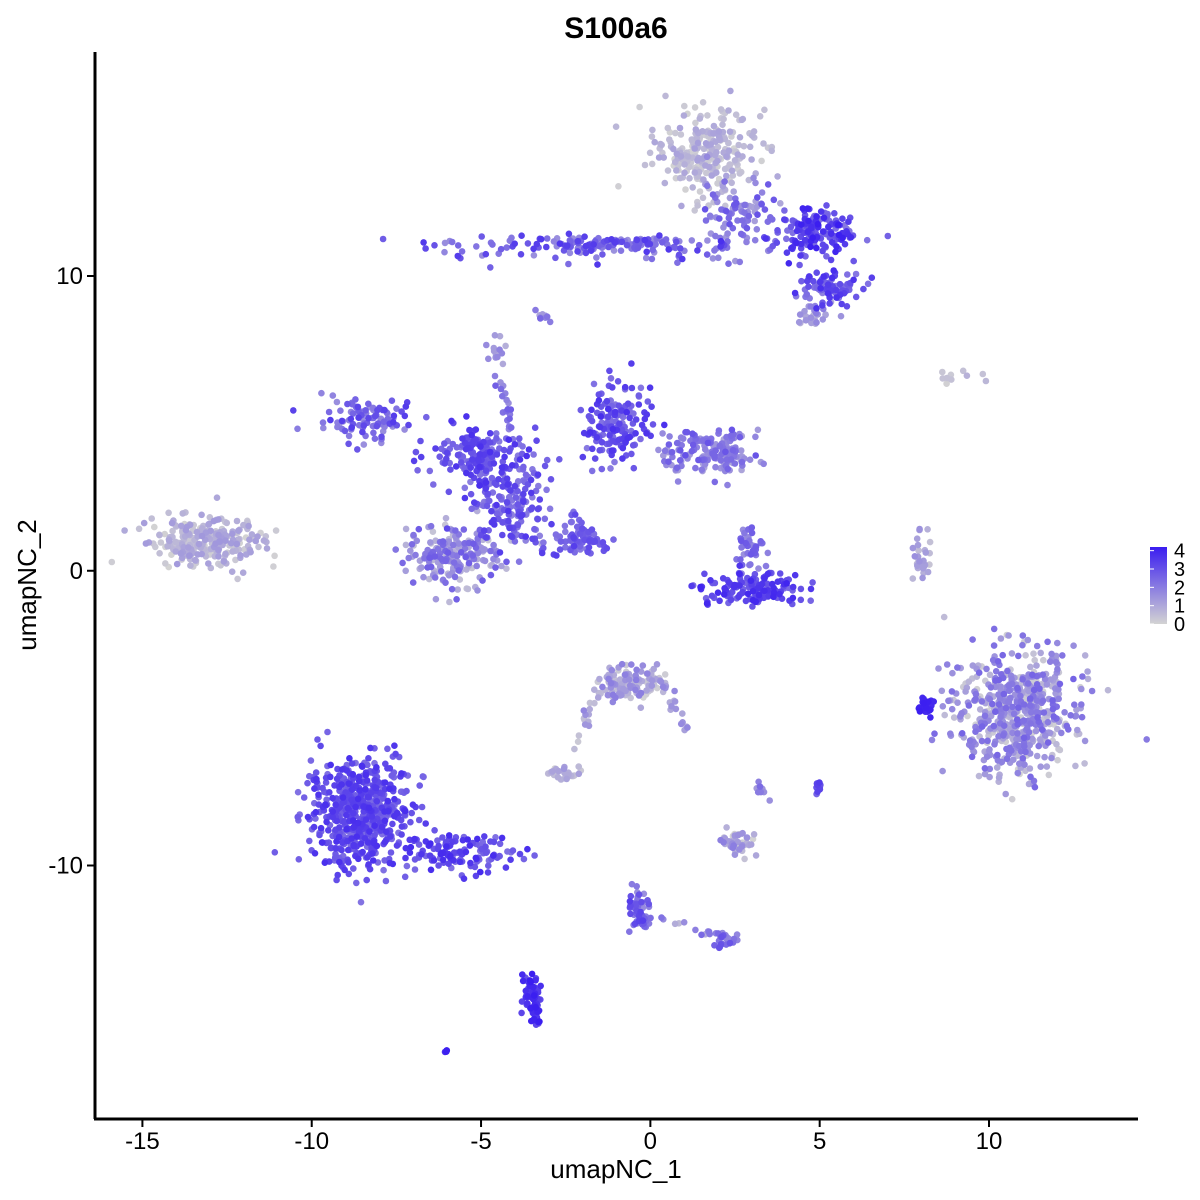 The width and height of the screenshot is (1200, 1200). What do you see at coordinates (480, 1141) in the screenshot?
I see `x-tick-label: -5` at bounding box center [480, 1141].